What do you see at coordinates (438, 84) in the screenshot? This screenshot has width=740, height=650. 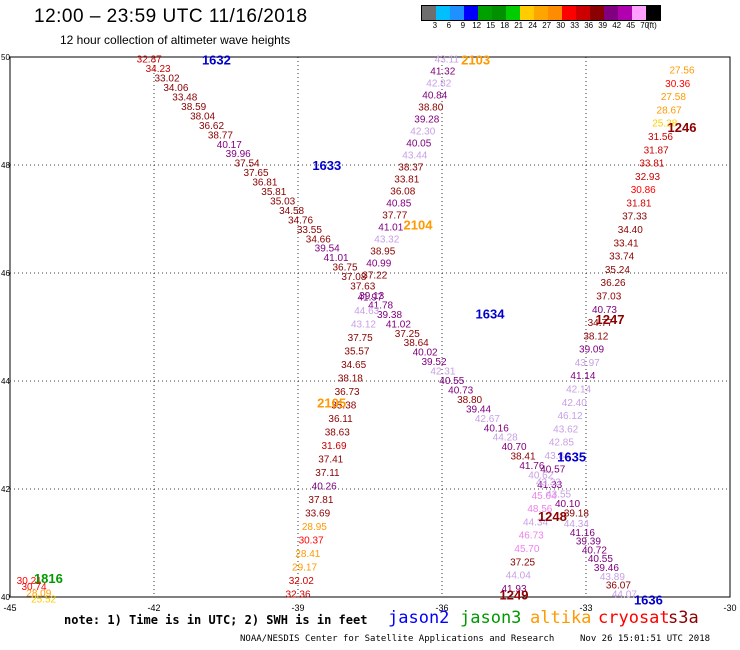 I see `wave-height-label: 42.82` at bounding box center [438, 84].